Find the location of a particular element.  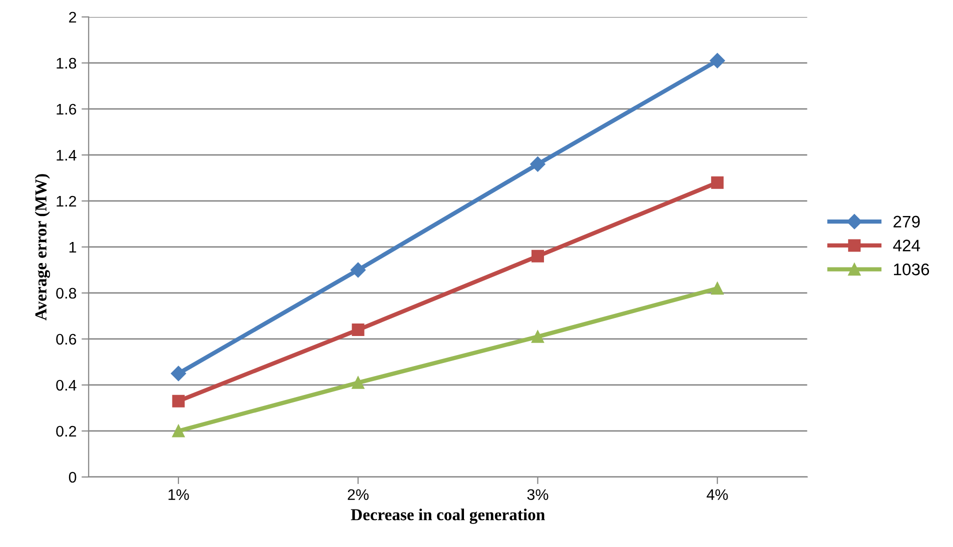

y-tick-label: 1.6 is located at coordinates (66, 109).